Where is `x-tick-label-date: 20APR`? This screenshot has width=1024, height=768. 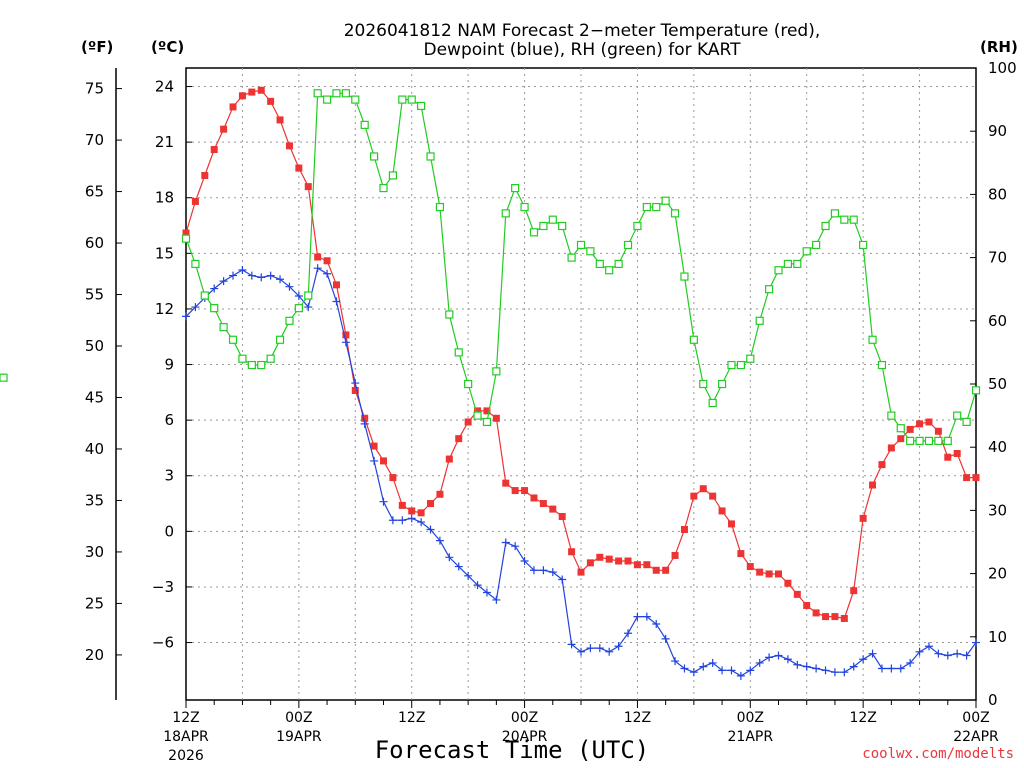
x-tick-label-date: 20APR is located at coordinates (525, 737).